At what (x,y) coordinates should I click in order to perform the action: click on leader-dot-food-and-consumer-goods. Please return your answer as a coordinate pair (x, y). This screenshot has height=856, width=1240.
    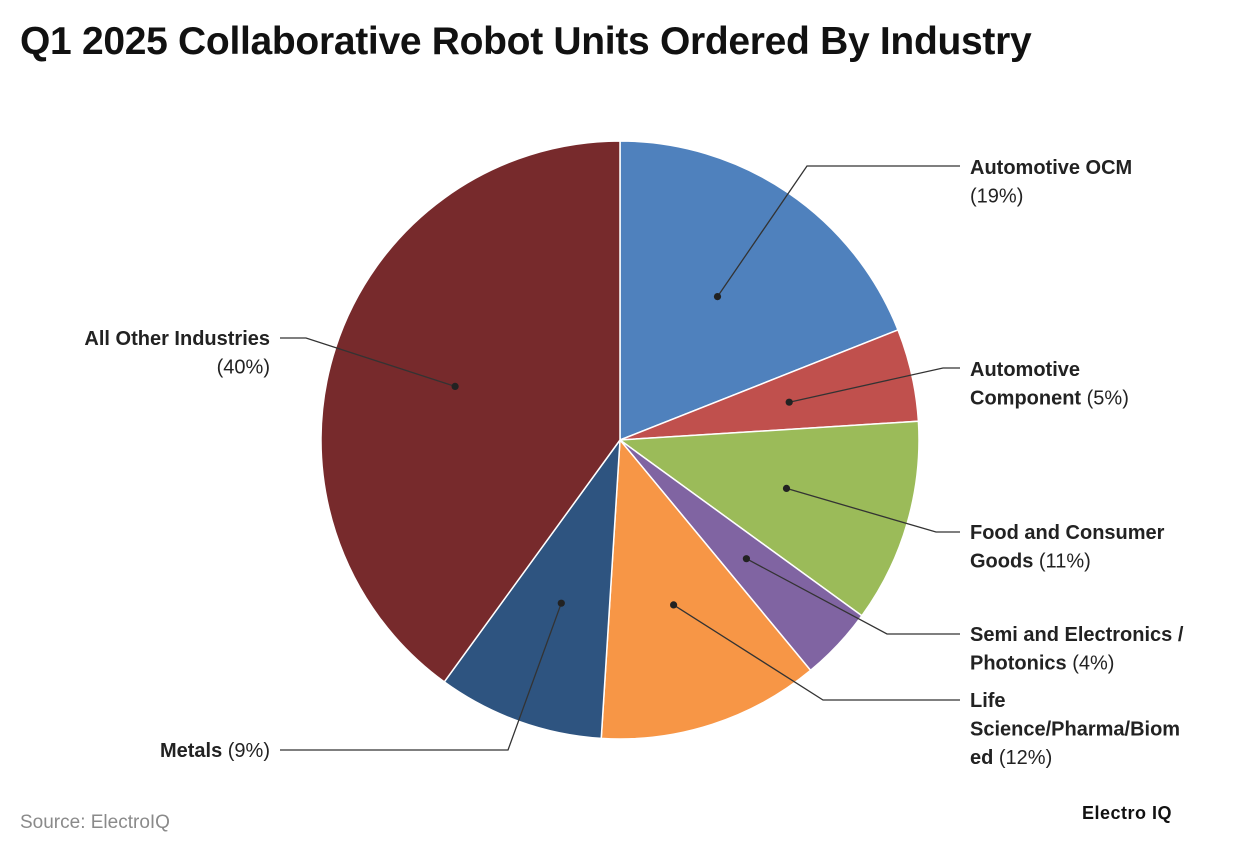
    Looking at the image, I should click on (786, 488).